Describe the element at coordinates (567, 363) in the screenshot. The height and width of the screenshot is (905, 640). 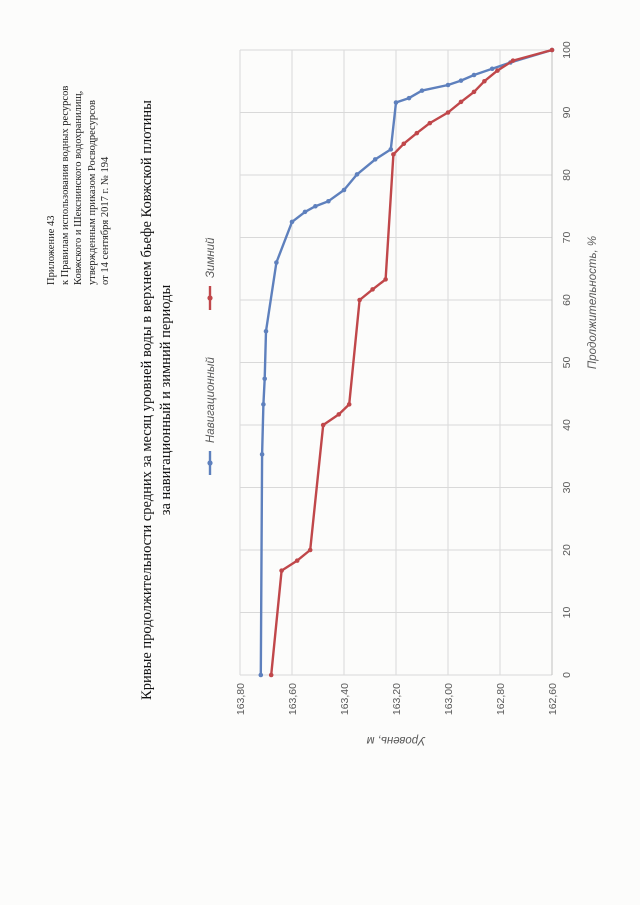
I see `x-tick-label: 50` at that location.